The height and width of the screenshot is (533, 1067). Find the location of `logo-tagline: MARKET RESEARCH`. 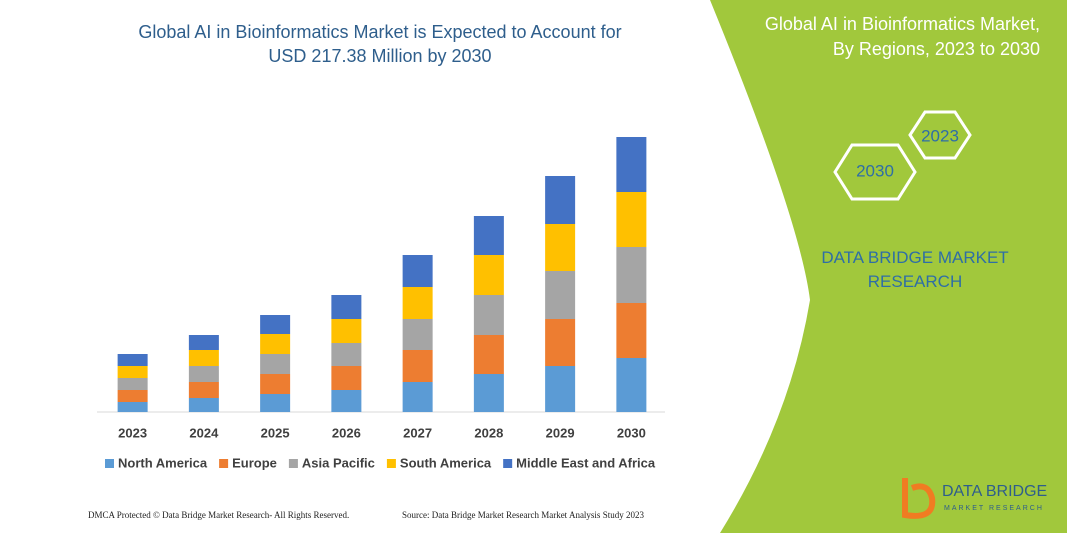

logo-tagline: MARKET RESEARCH is located at coordinates (994, 508).